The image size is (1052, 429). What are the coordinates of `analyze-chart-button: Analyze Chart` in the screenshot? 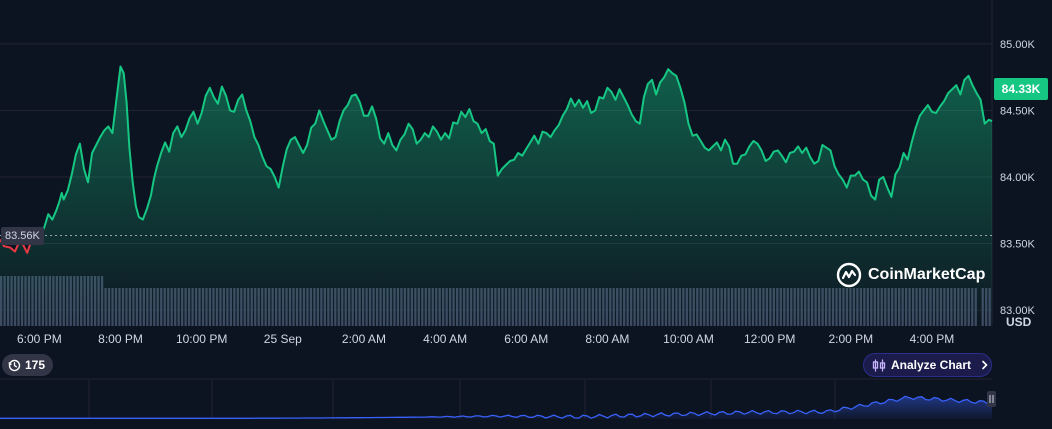 It's located at (927, 365).